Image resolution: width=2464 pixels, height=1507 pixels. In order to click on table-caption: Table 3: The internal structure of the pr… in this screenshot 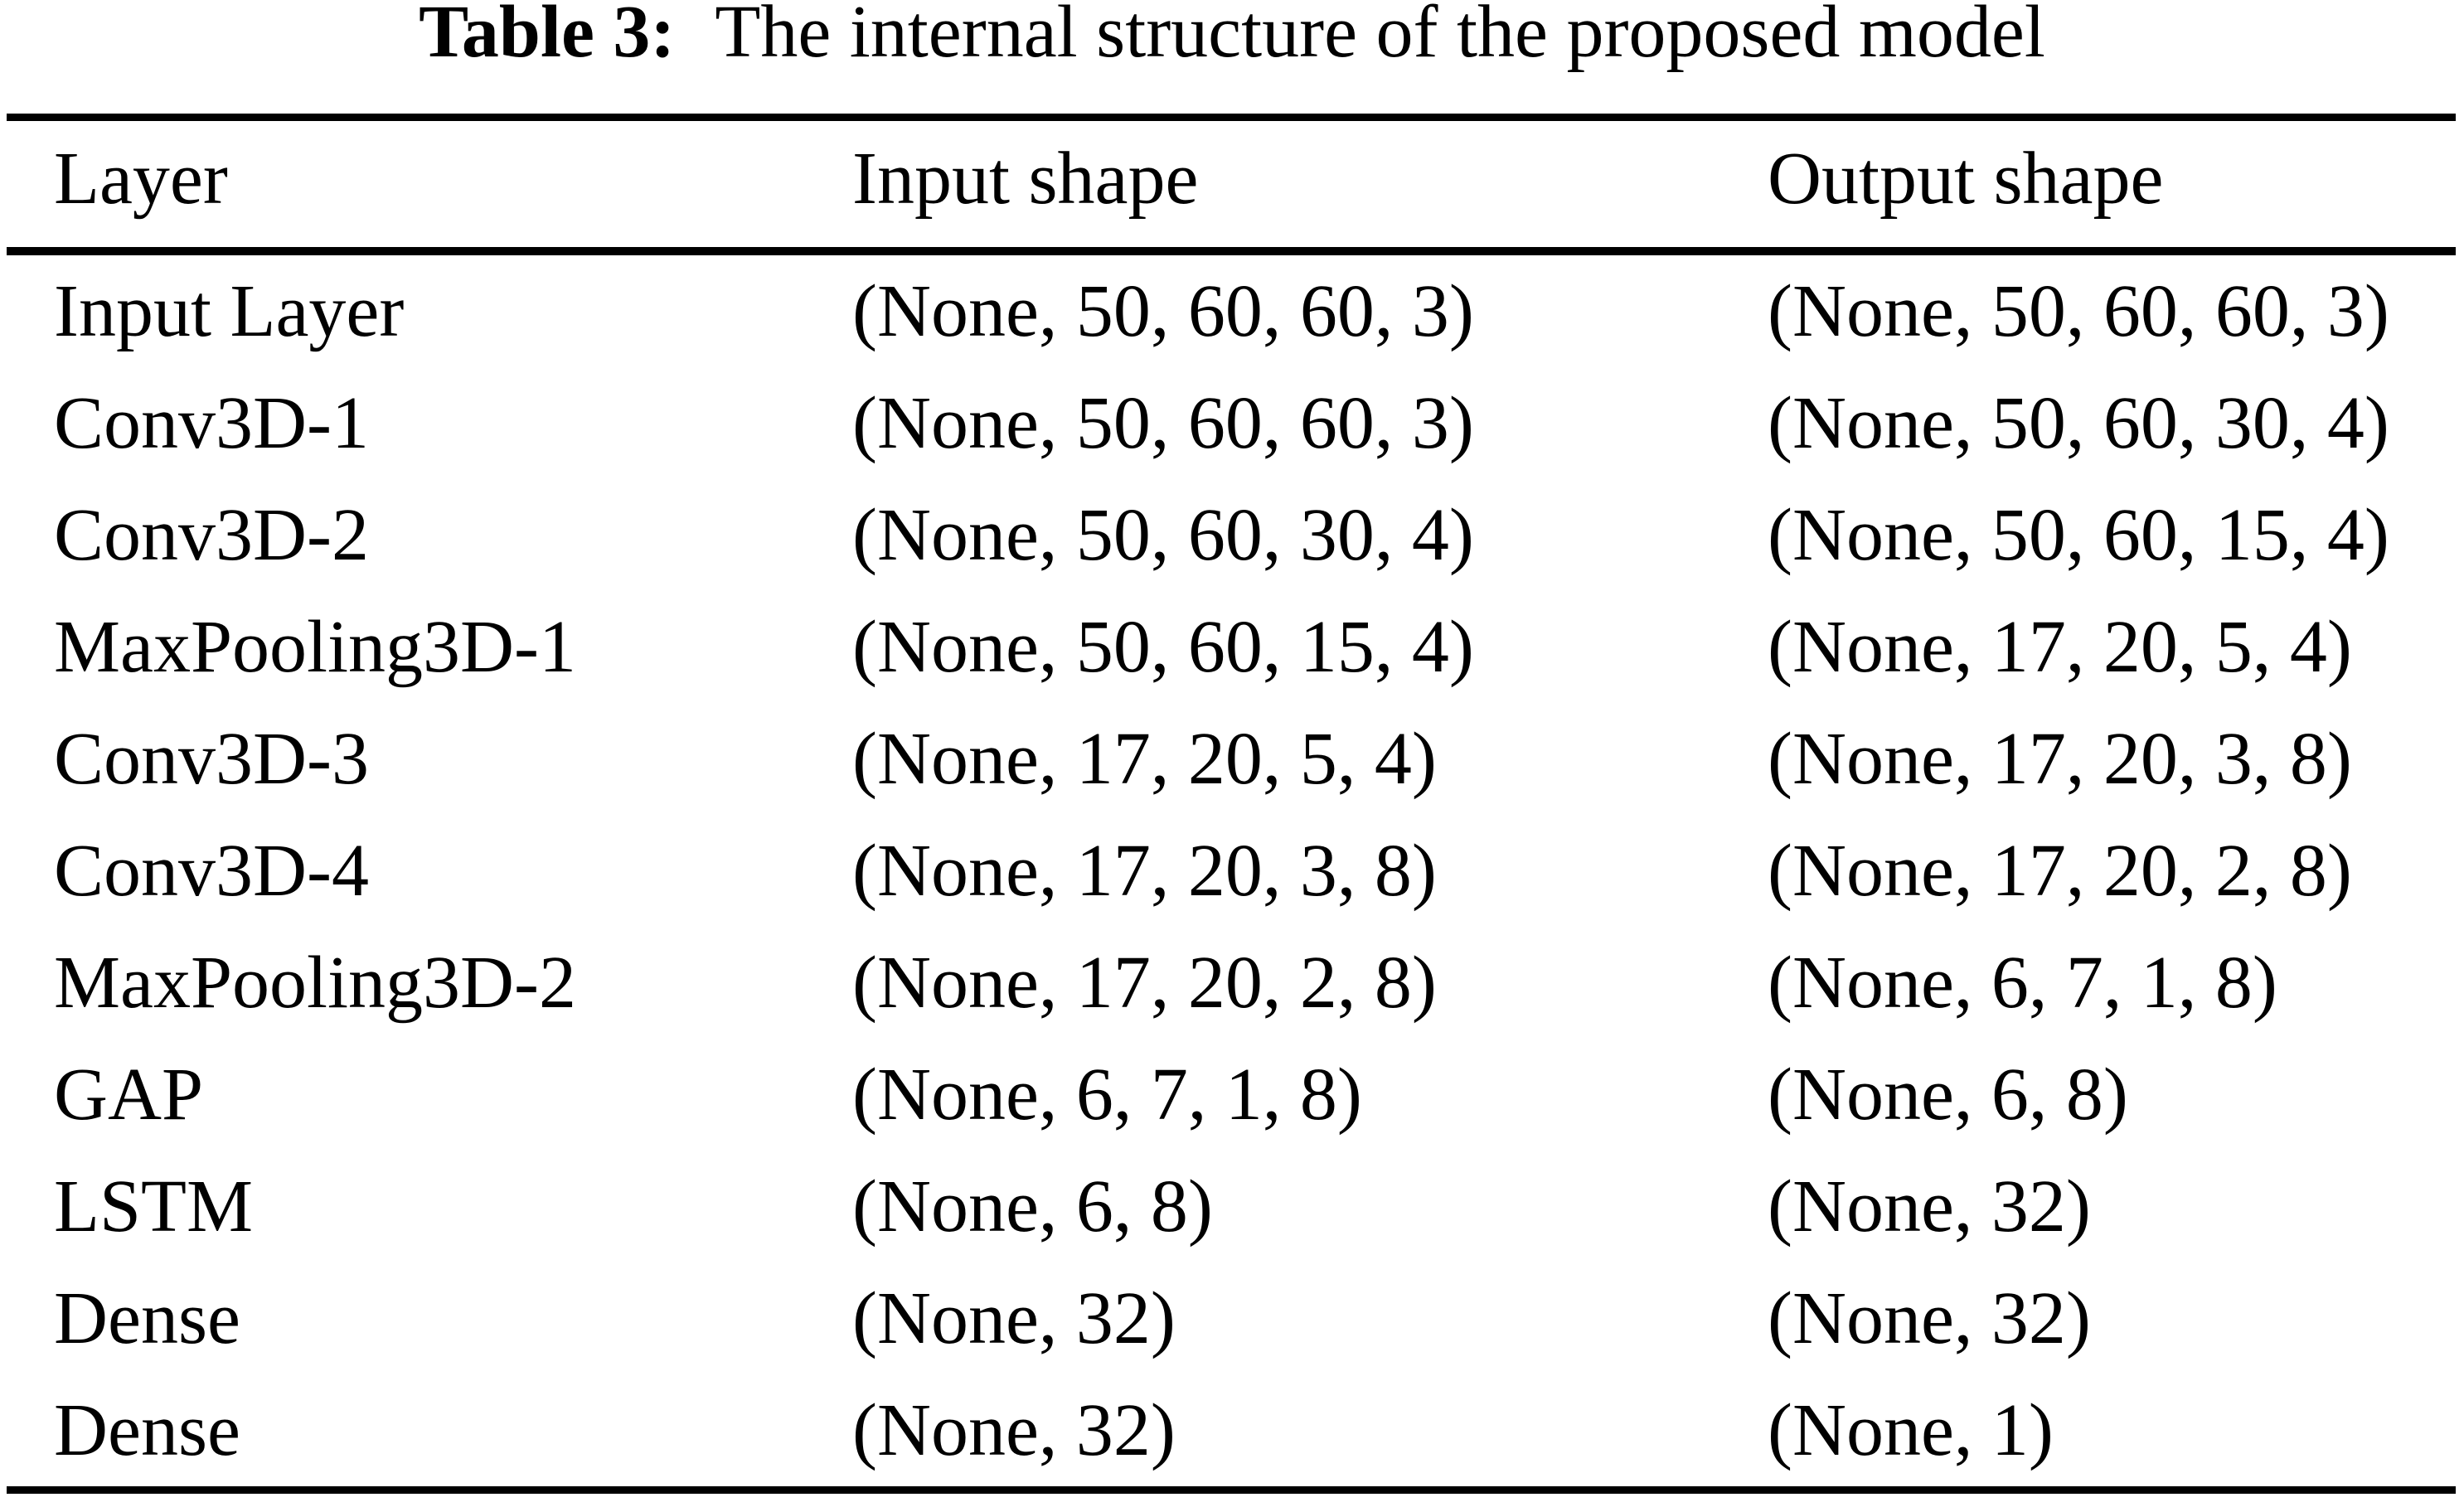, I will do `click(1232, 36)`.